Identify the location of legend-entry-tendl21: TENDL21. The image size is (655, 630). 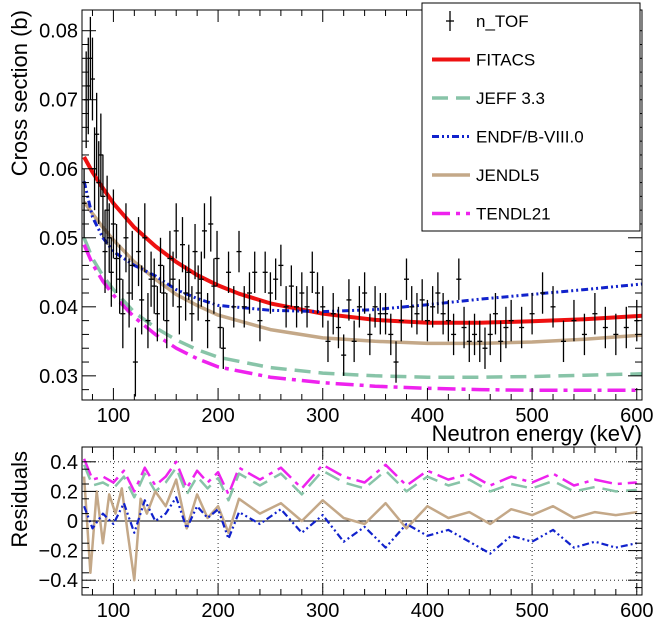
(491, 214).